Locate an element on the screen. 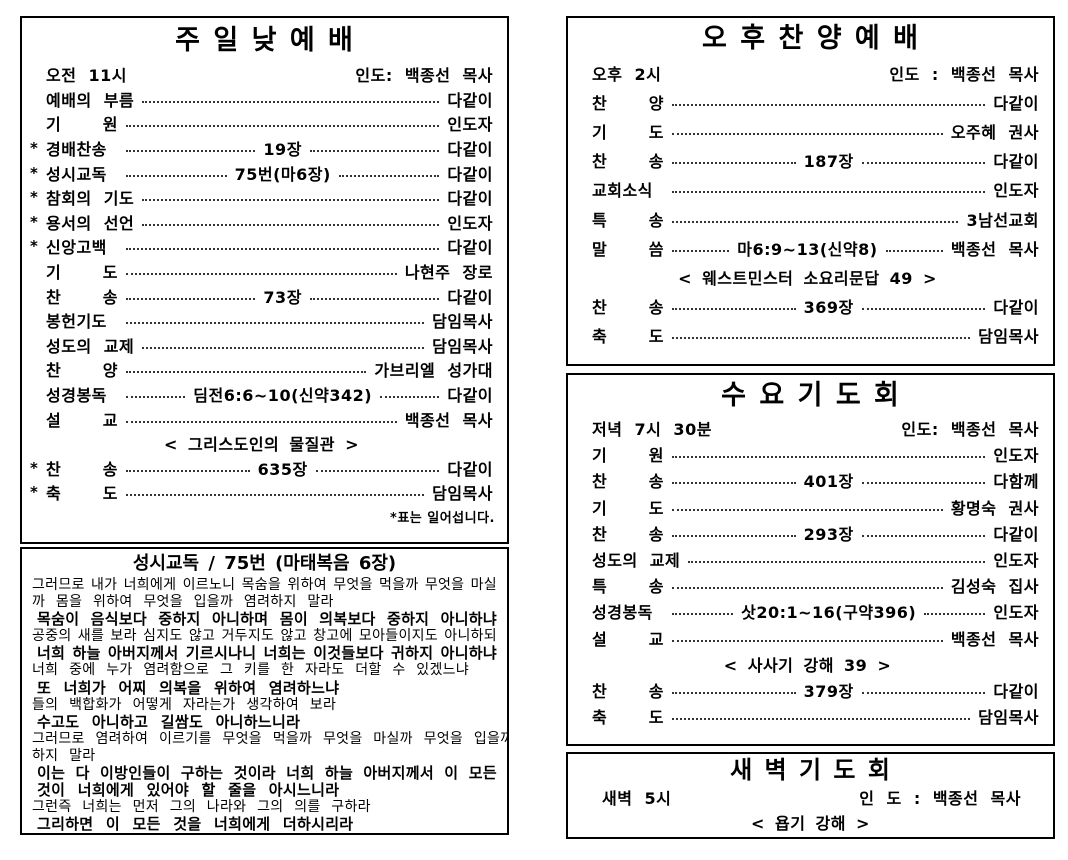  service-item-label: 성경봉독 is located at coordinates (622, 613).